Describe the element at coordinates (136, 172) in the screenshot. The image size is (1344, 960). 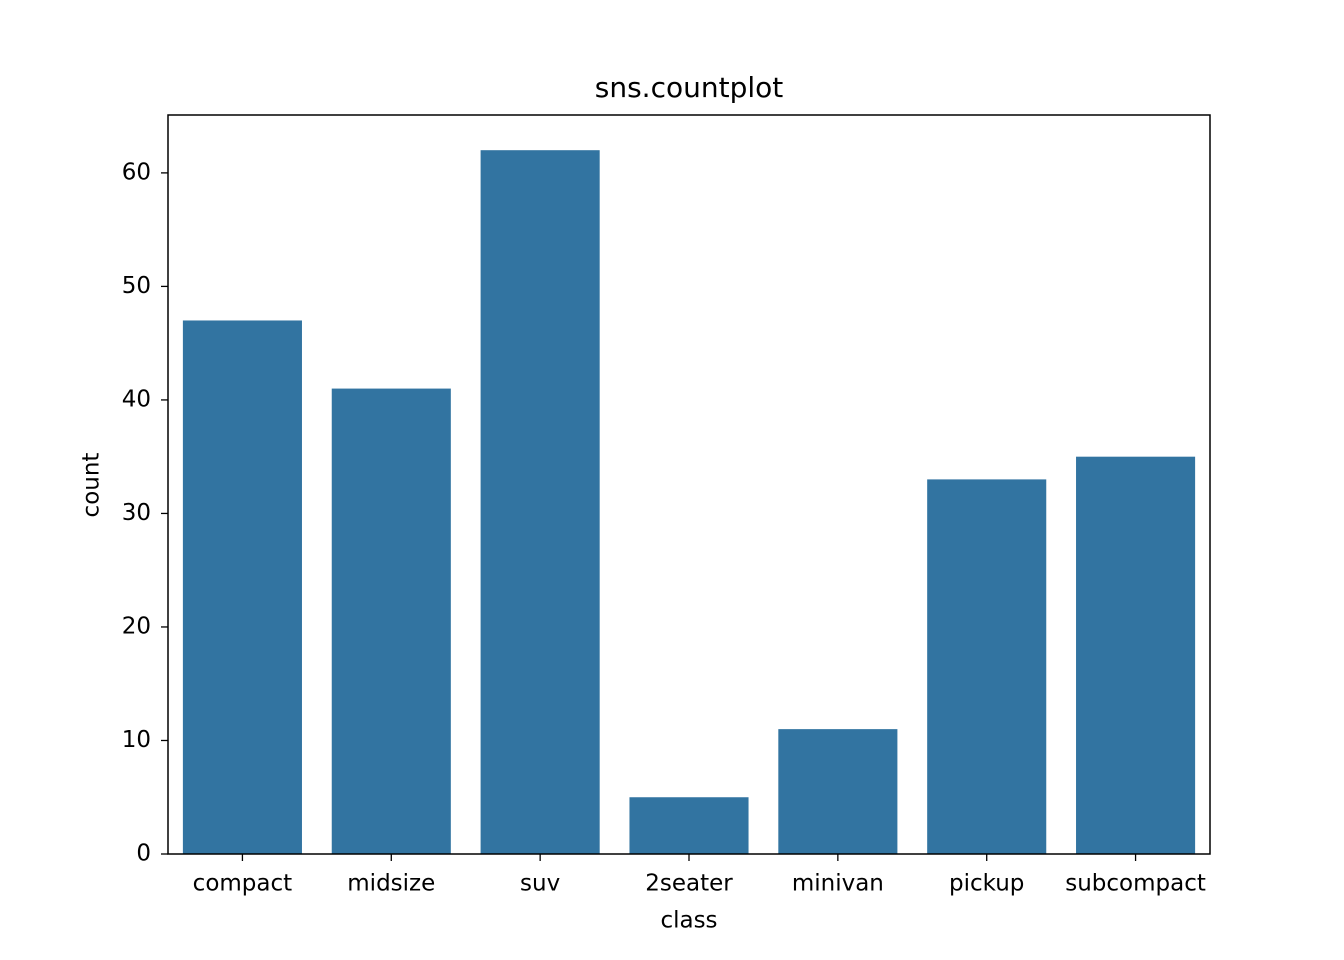
I see `y-tick-label: 60` at that location.